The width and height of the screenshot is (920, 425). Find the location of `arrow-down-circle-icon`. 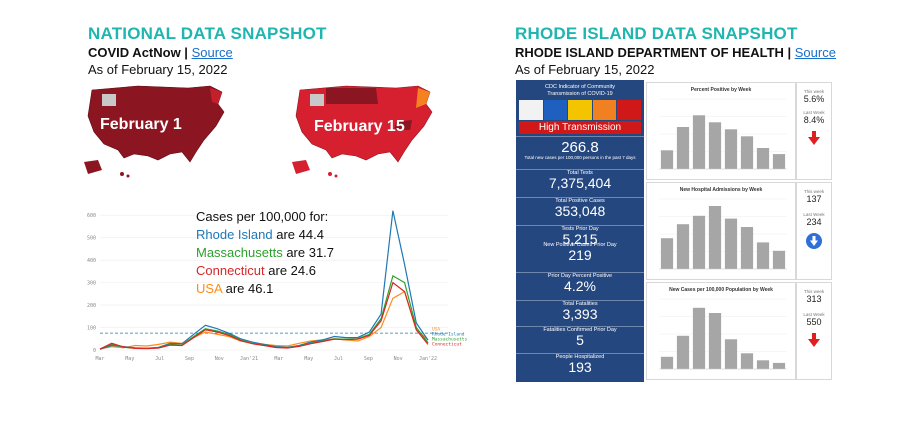

arrow-down-circle-icon is located at coordinates (814, 241).